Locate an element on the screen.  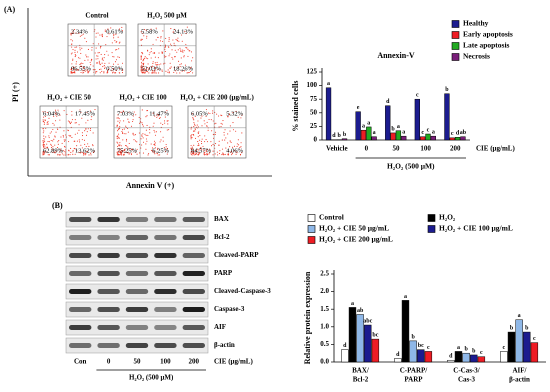
quadrant-percent: 0.50% is located at coordinates (114, 68).